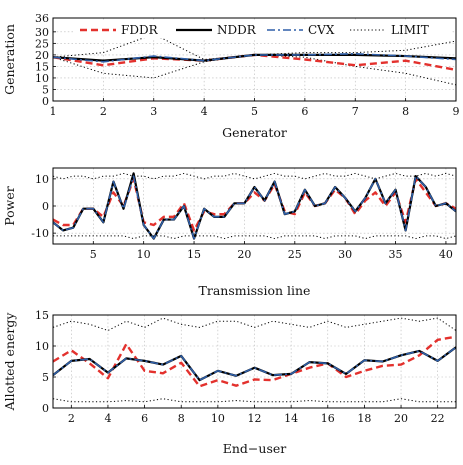  I want to click on y-tick-label: 25, so click(42, 43).